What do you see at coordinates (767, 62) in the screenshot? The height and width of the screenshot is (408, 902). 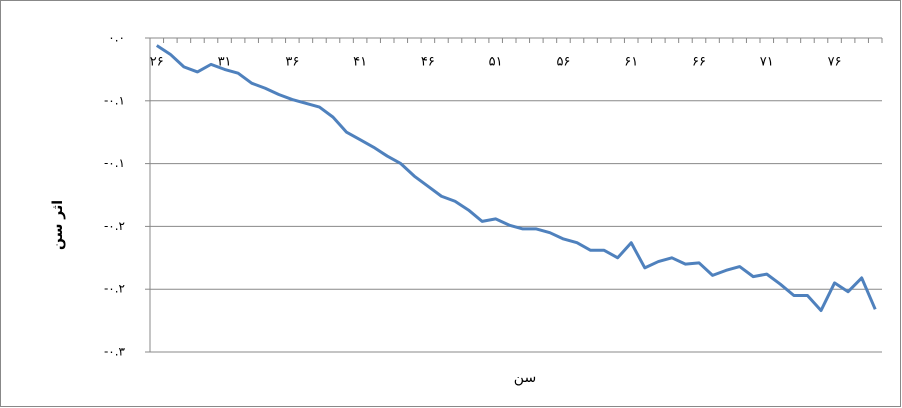 I see `x-tick-label: ۷۱` at bounding box center [767, 62].